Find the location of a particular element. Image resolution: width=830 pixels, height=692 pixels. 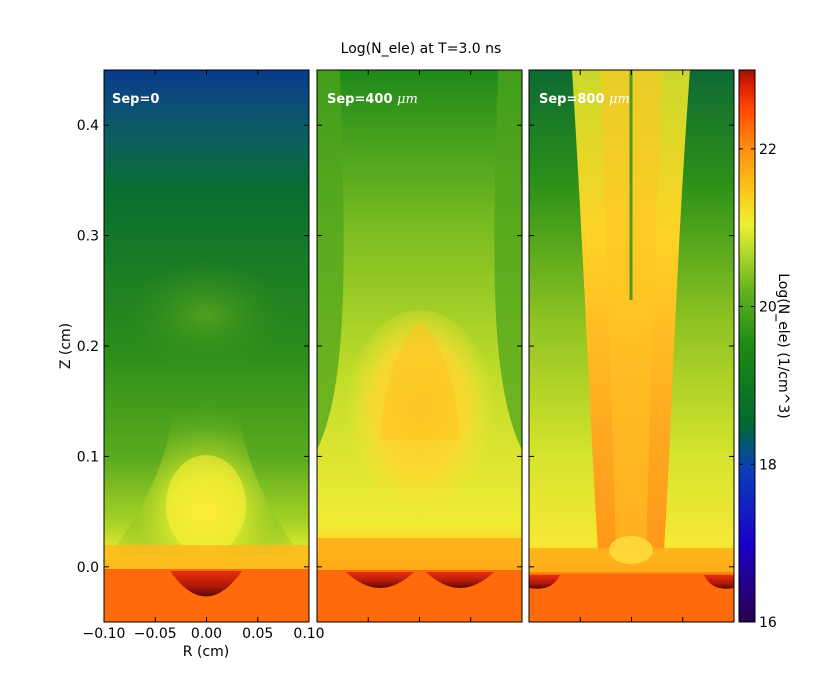

colorbar-label: Log(N_ele) (1/cm^3) is located at coordinates (783, 346).